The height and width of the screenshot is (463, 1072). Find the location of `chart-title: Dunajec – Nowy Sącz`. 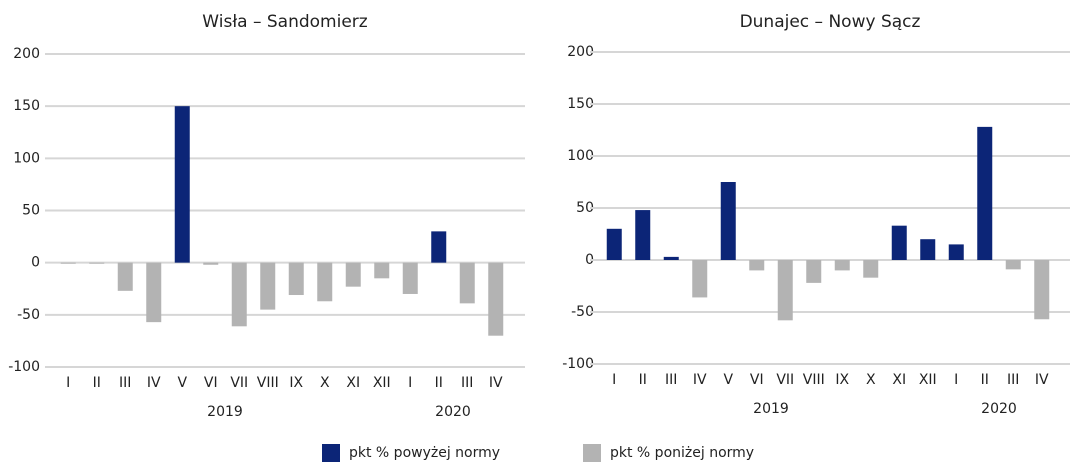

chart-title: Dunajec – Nowy Sącz is located at coordinates (830, 22).